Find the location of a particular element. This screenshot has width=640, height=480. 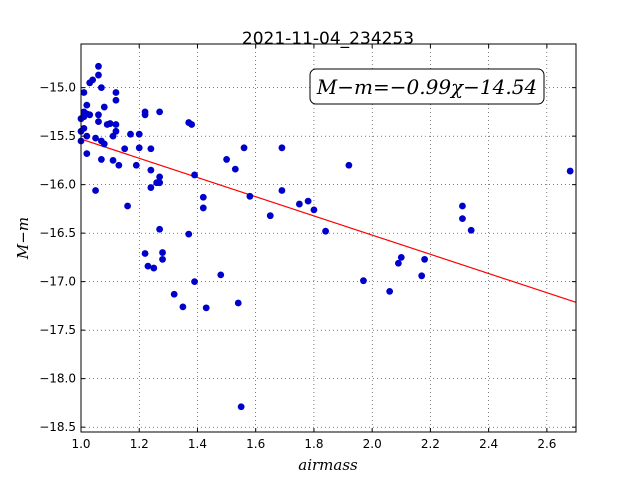

y-axis-label: M−m is located at coordinates (23, 238).